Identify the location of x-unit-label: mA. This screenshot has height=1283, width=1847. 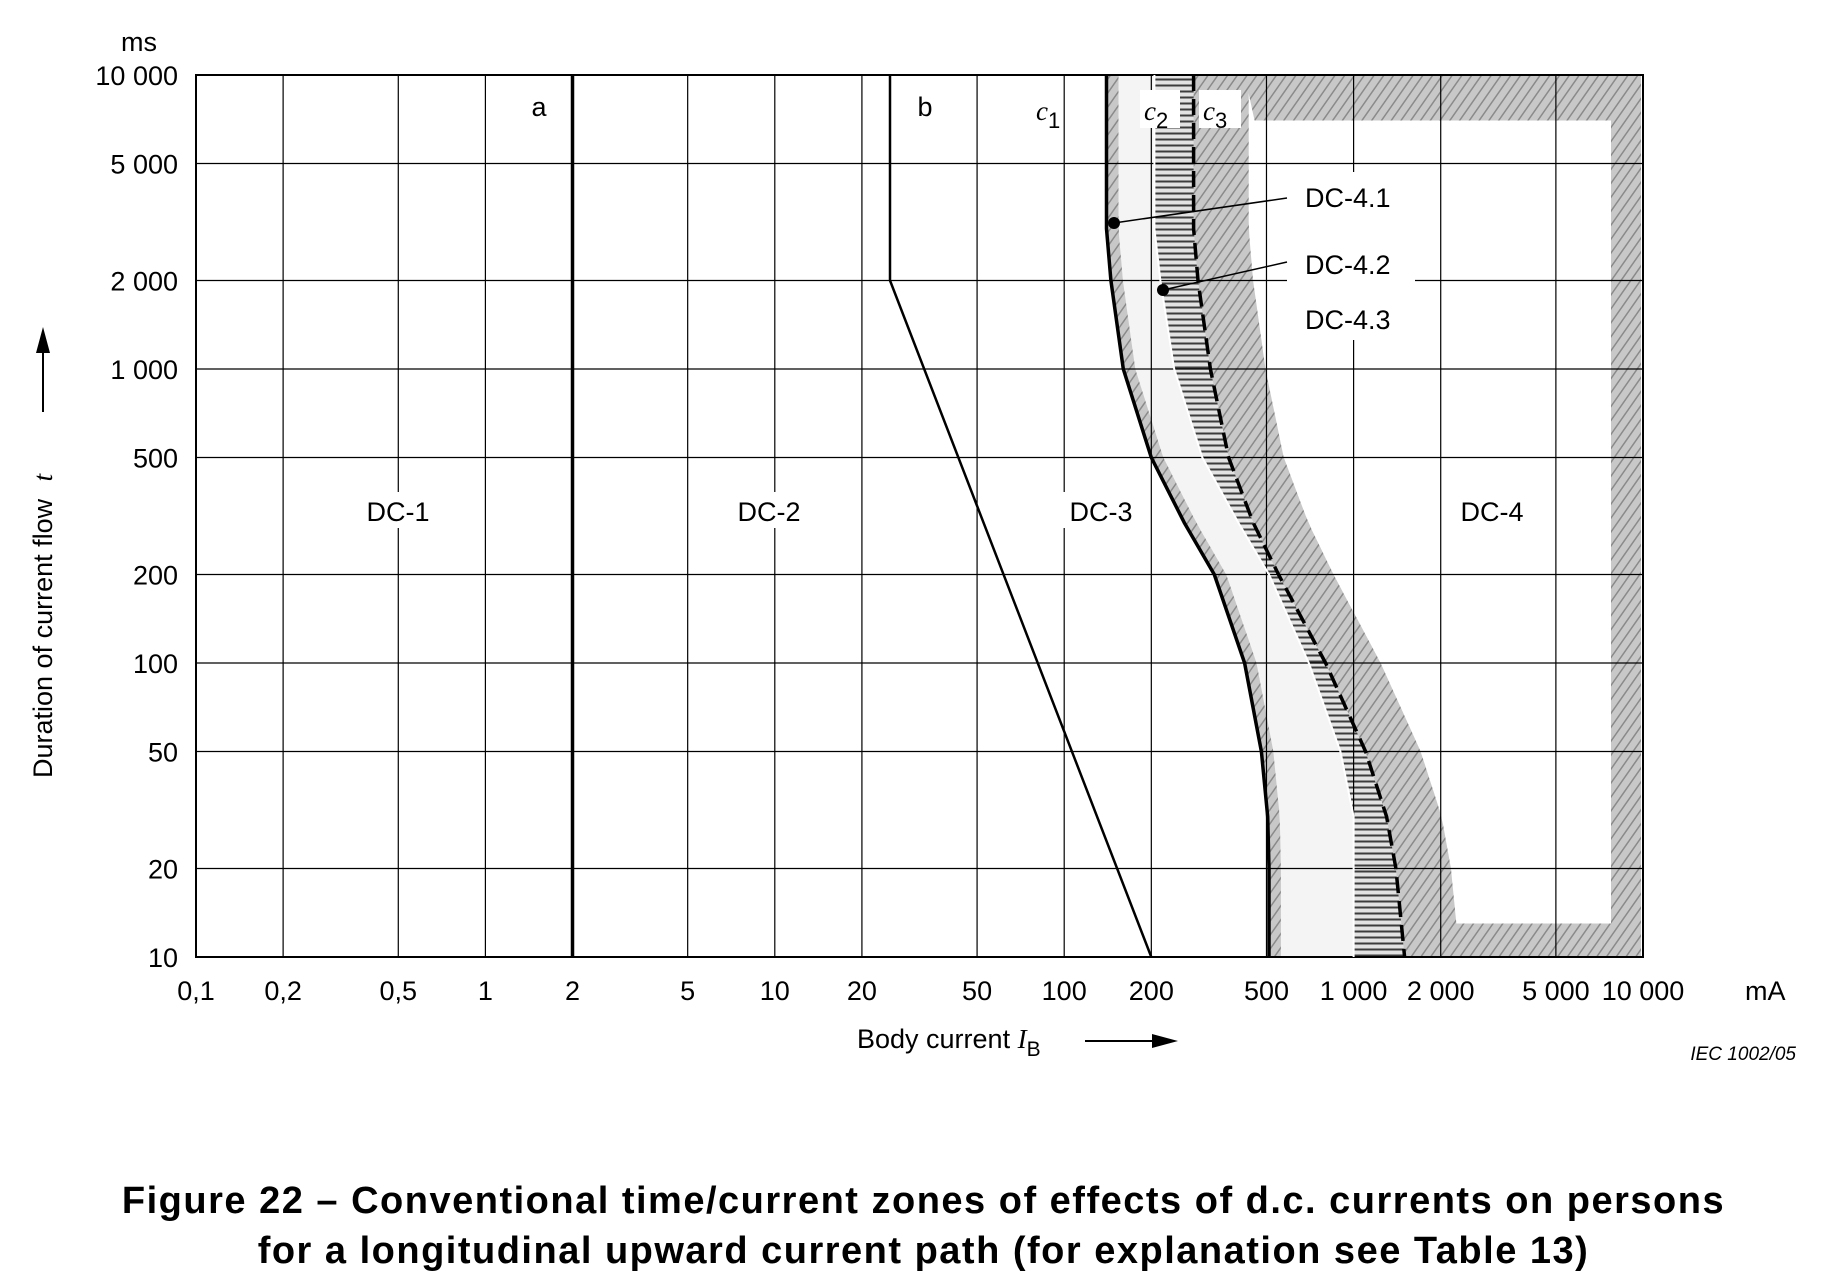
(1765, 991).